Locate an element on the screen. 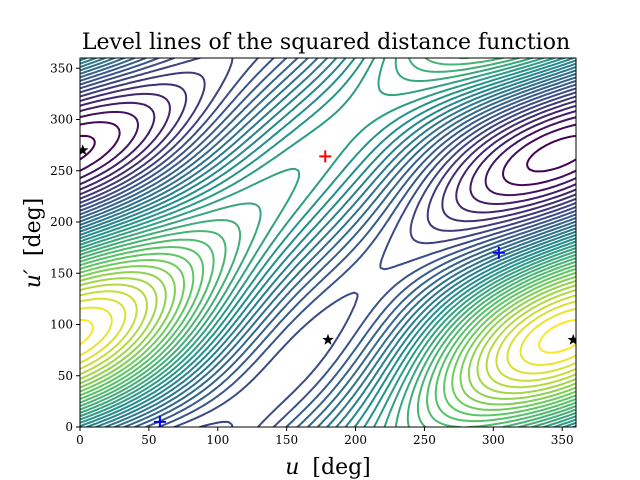  x-tick-label: 200 is located at coordinates (355, 440).